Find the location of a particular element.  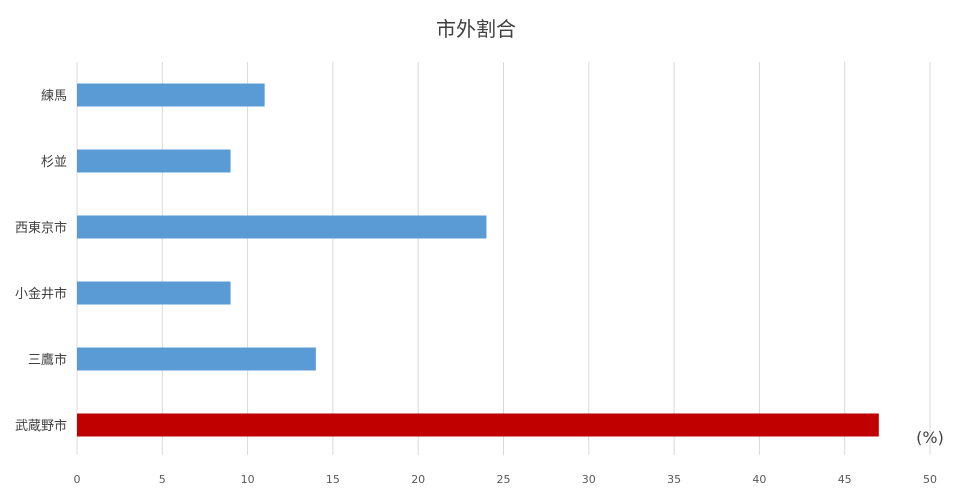

x-tick-label: 0 is located at coordinates (77, 479).